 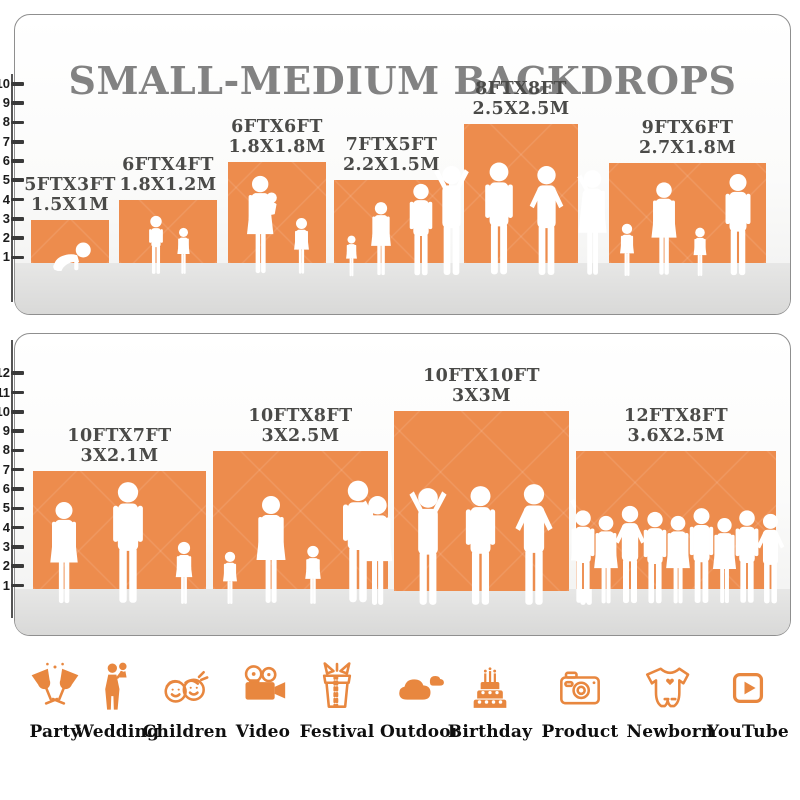 I want to click on category-wedding: Wedding, so click(x=117, y=701).